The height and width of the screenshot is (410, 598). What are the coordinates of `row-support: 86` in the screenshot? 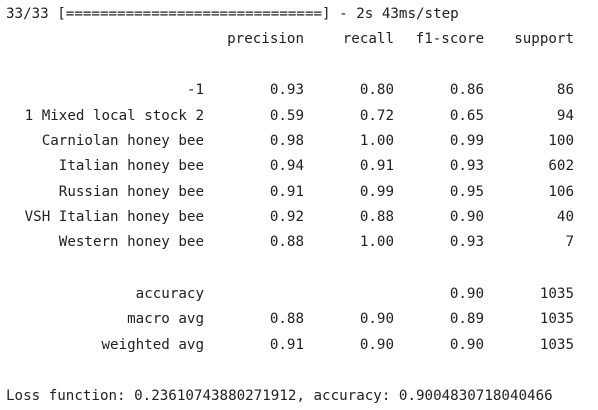 It's located at (529, 90).